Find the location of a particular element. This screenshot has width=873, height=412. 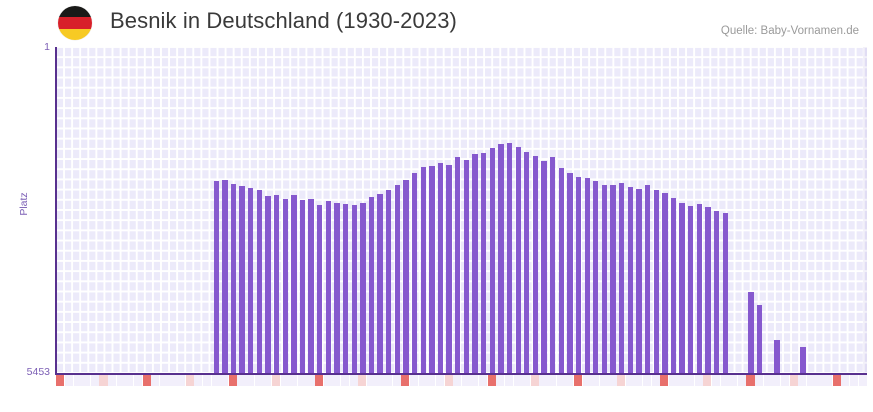

x-tick-1952 is located at coordinates (250, 380).